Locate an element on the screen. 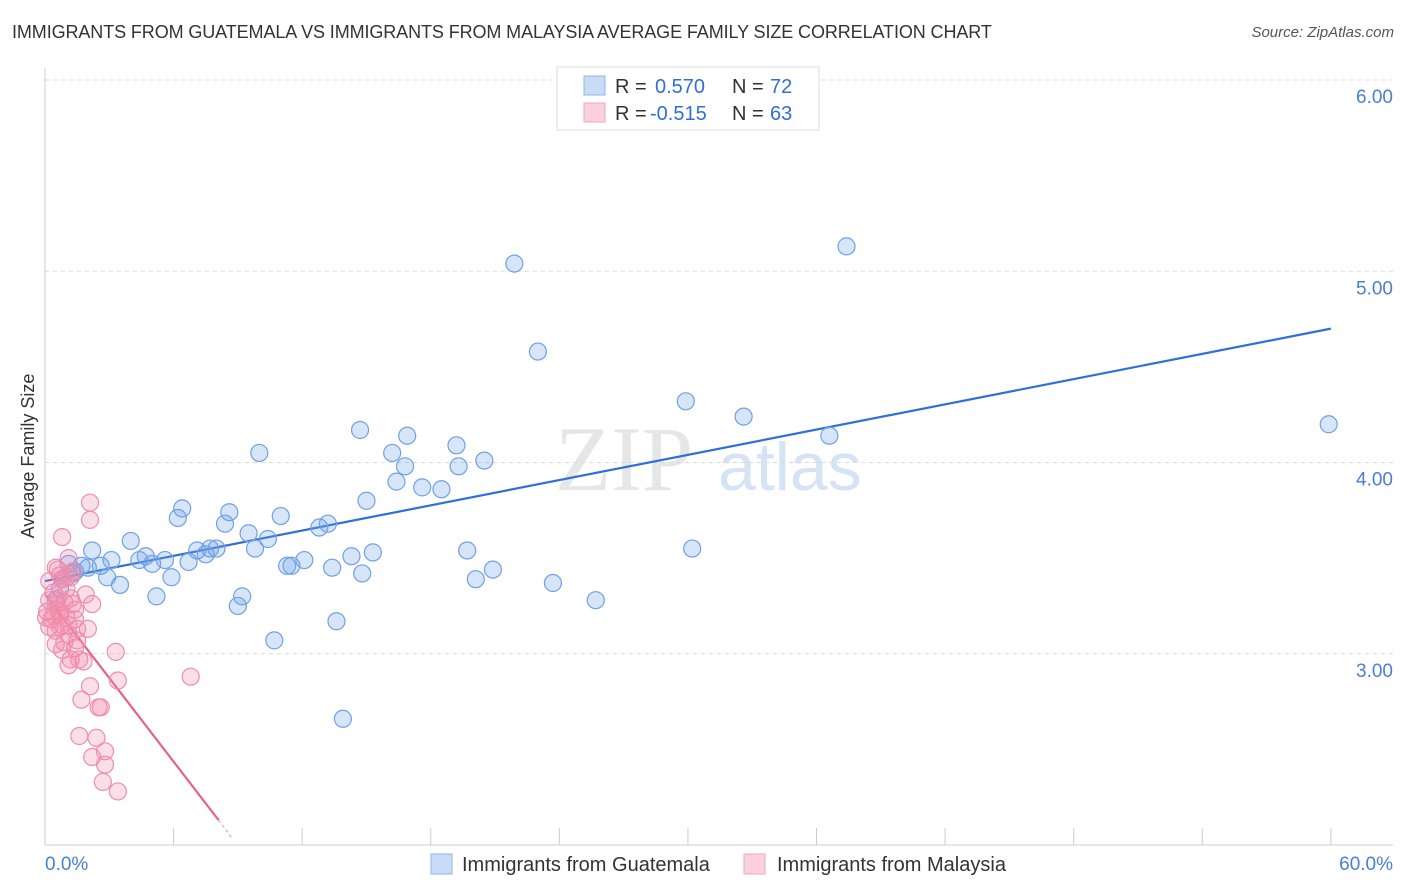 Image resolution: width=1406 pixels, height=892 pixels. y-tick-label: 6.00 is located at coordinates (1374, 97).